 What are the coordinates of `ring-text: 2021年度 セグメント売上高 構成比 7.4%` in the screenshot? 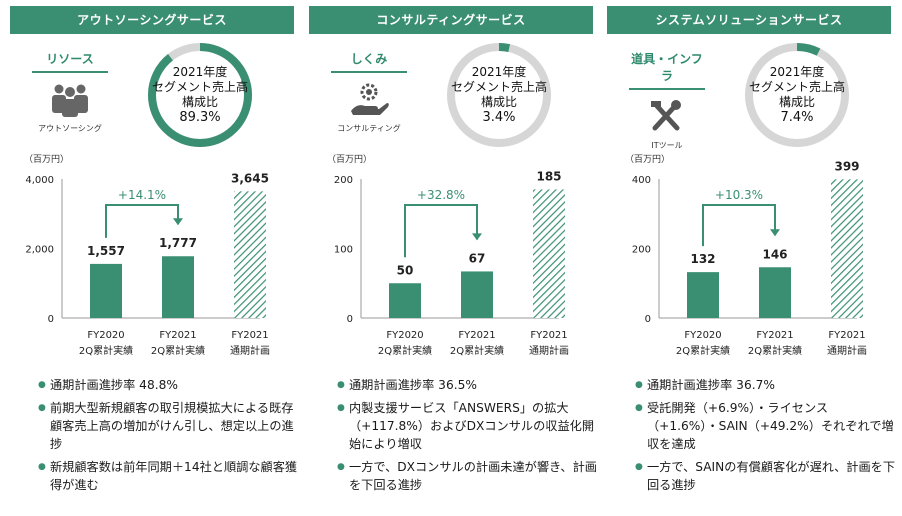 It's located at (797, 95).